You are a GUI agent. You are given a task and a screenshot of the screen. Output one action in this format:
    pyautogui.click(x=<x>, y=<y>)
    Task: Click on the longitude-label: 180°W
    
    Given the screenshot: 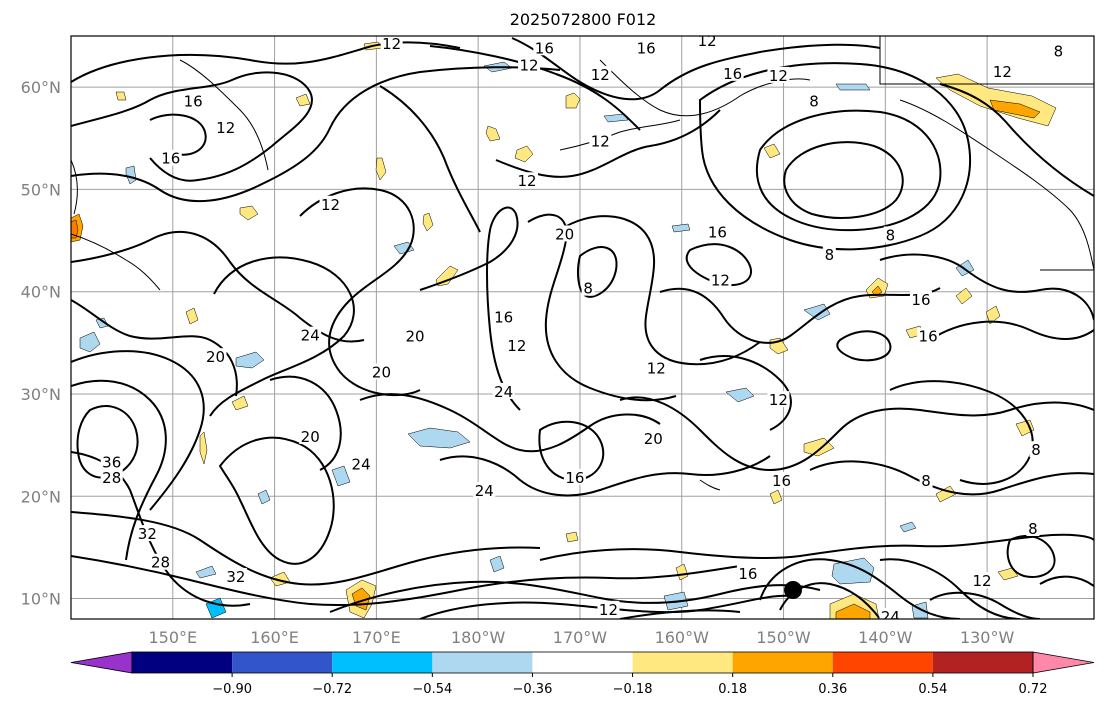 What is the action you would take?
    pyautogui.click(x=478, y=637)
    